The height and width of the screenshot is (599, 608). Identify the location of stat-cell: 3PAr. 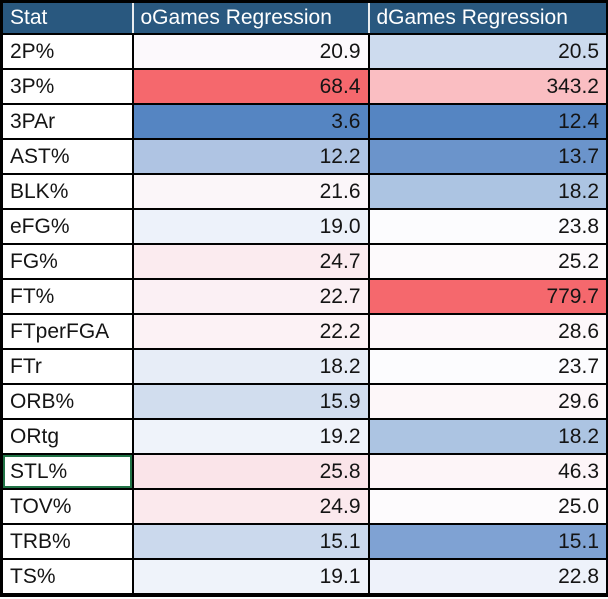
(67, 121).